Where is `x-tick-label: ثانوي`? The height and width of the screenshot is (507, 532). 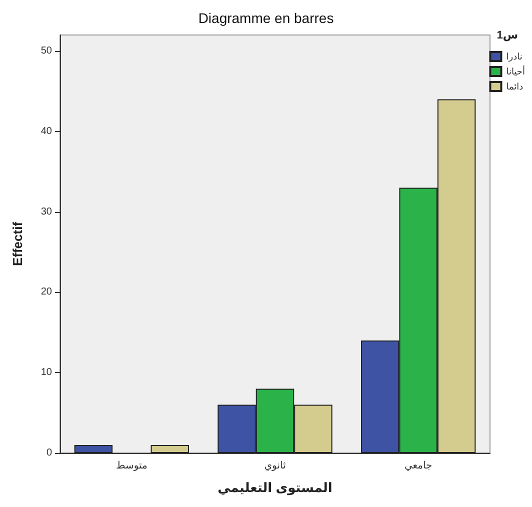
x-tick-label: ثانوي is located at coordinates (275, 466).